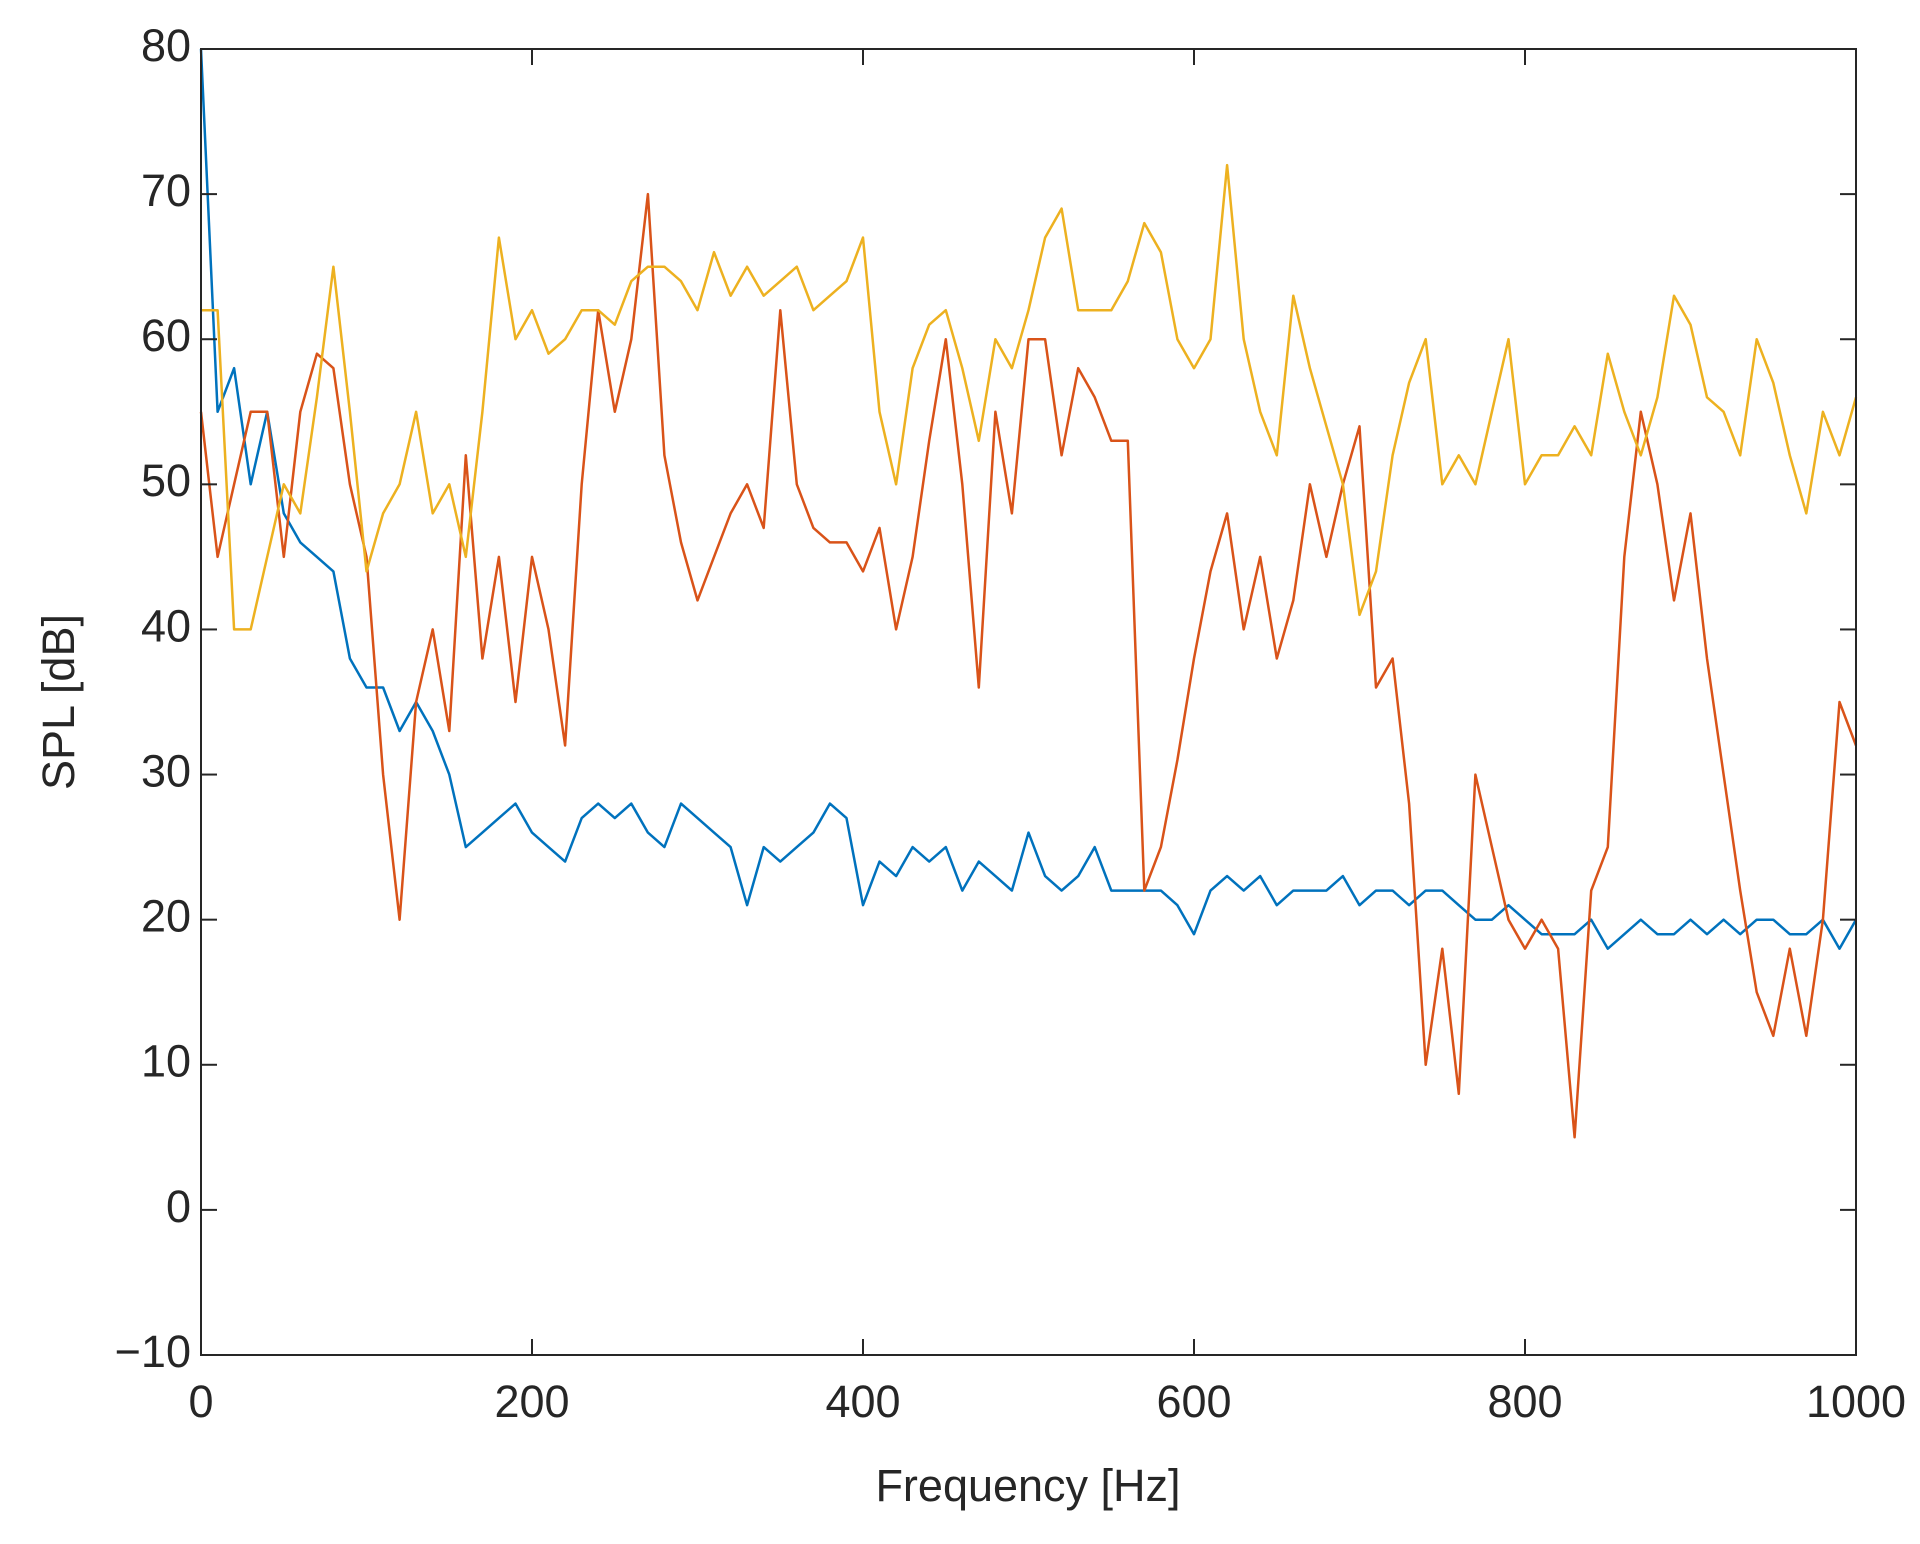  What do you see at coordinates (153, 1351) in the screenshot?
I see `y-tick-label: −10` at bounding box center [153, 1351].